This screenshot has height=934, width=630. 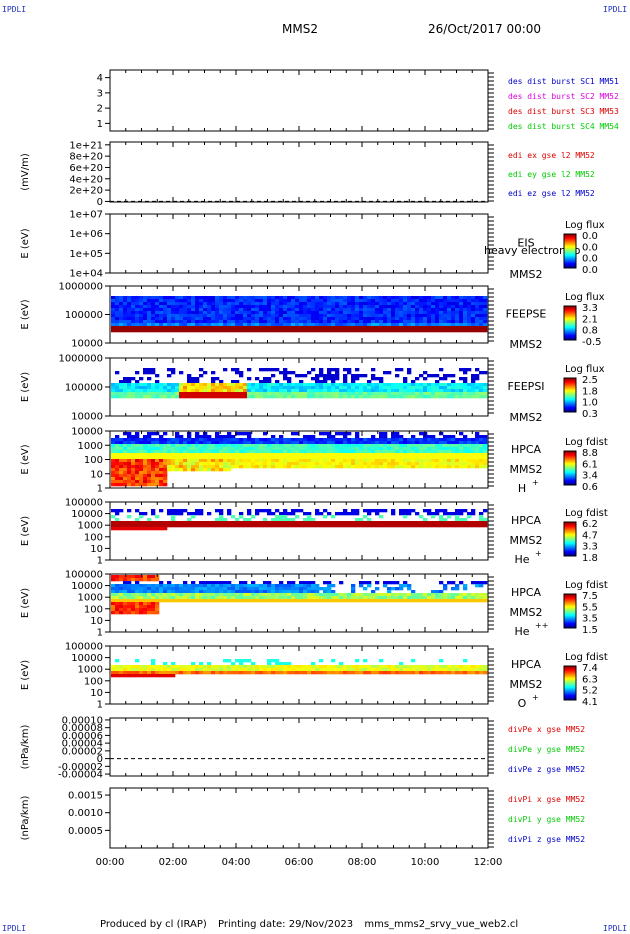 What do you see at coordinates (93, 681) in the screenshot?
I see `ytick-label: 100` at bounding box center [93, 681].